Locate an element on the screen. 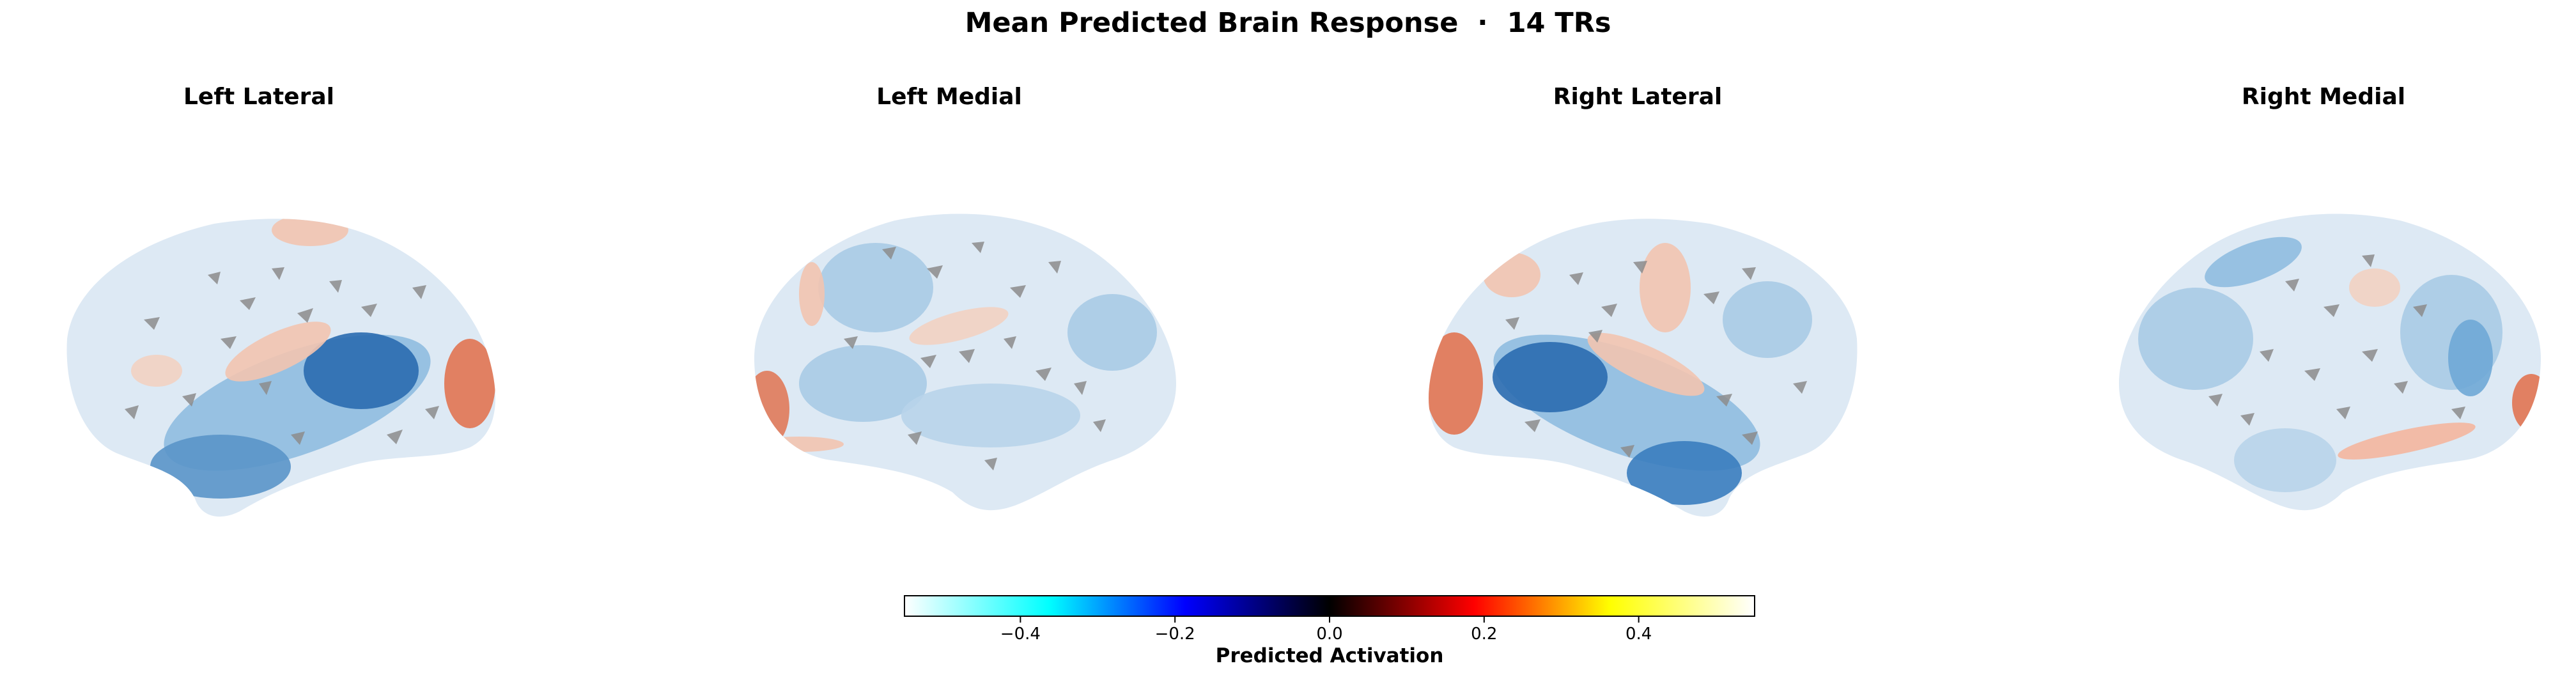 The width and height of the screenshot is (2576, 675). brain-left-medial is located at coordinates (965, 362).